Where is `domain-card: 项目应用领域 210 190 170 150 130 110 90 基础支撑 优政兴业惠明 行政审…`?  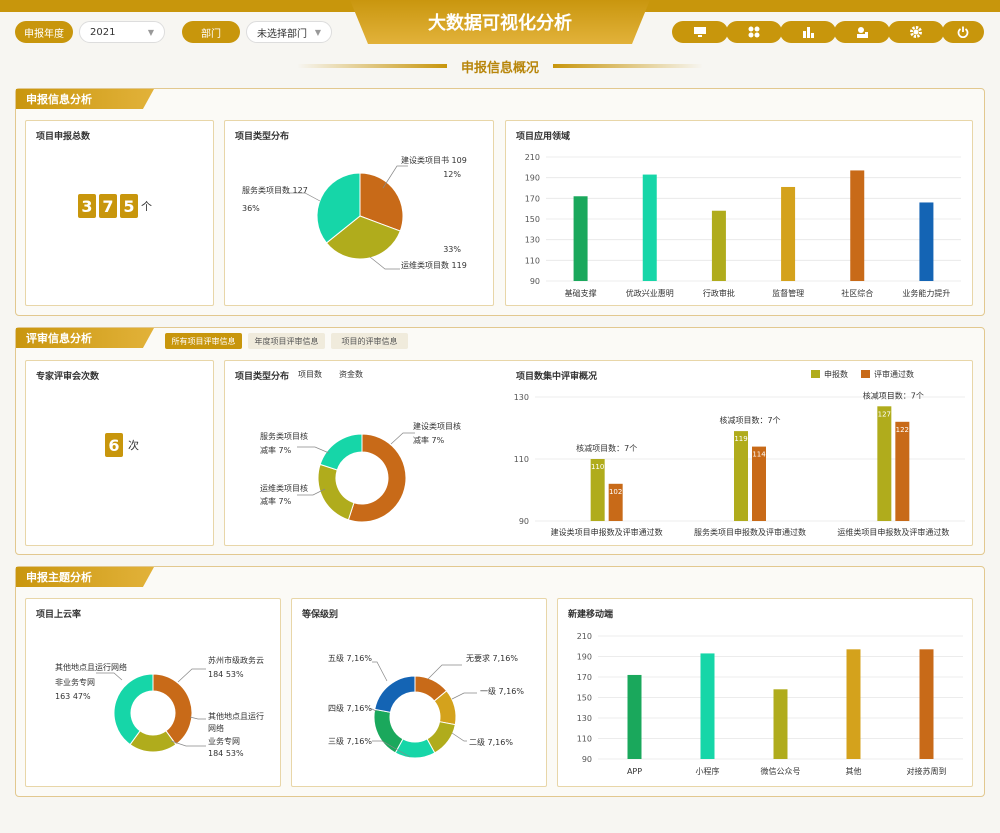 domain-card: 项目应用领域 210 190 170 150 130 110 90 基础支撑 优政兴业惠明 行政审… is located at coordinates (739, 213).